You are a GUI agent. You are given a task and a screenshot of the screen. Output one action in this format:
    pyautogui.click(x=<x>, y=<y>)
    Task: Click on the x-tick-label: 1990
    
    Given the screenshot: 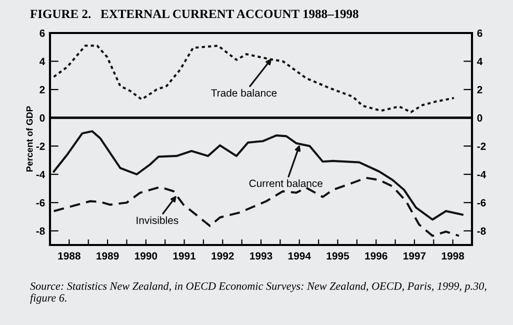 What is the action you would take?
    pyautogui.click(x=146, y=256)
    